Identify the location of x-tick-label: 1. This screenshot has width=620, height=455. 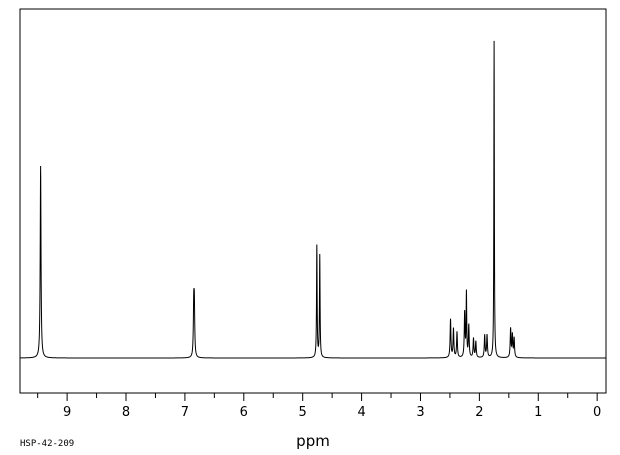
(538, 412).